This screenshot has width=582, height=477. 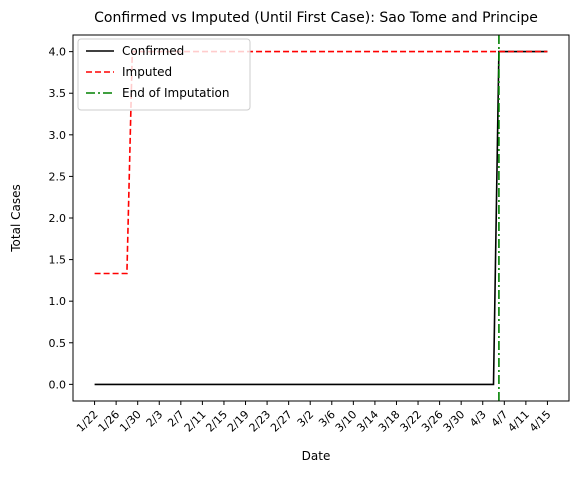 I want to click on x-tick-label: 2/3, so click(x=155, y=419).